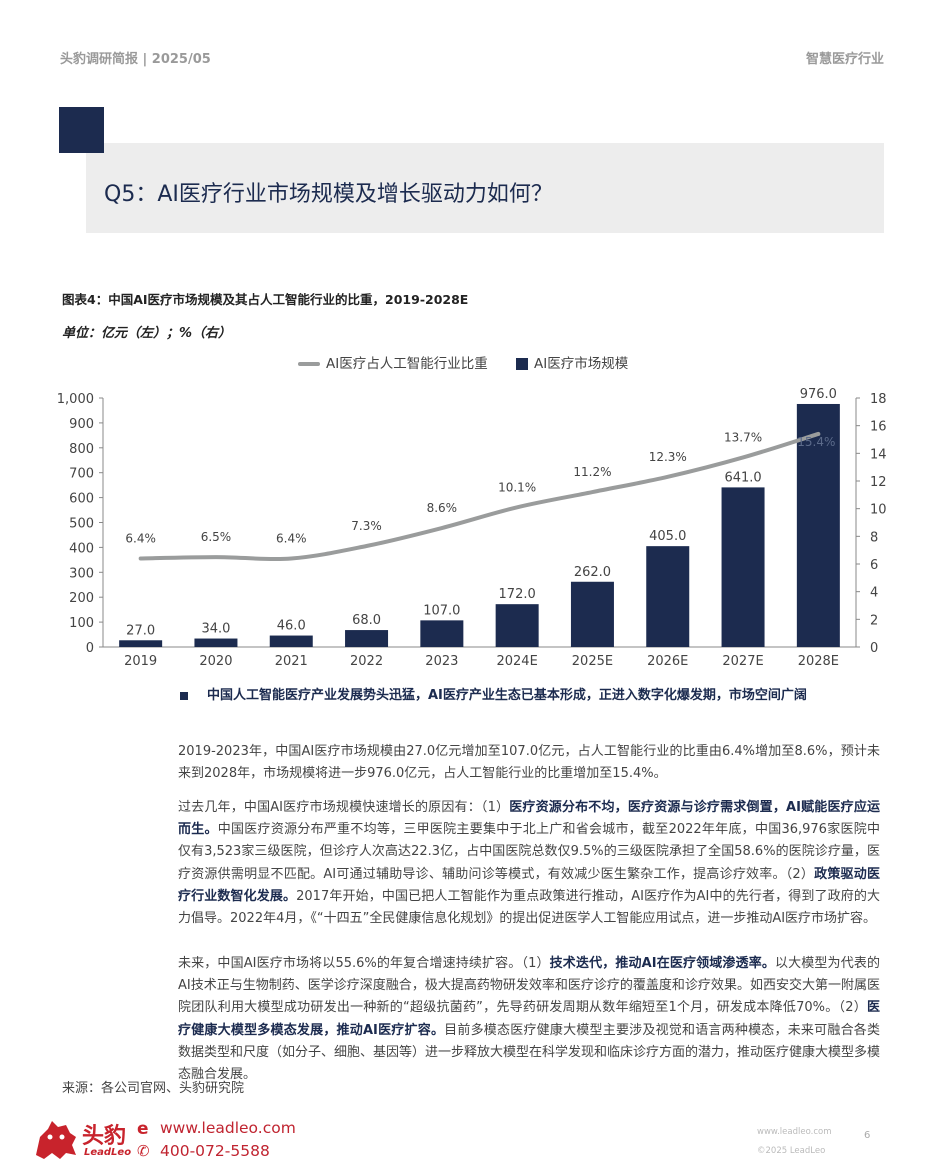 The width and height of the screenshot is (942, 1176). What do you see at coordinates (153, 1088) in the screenshot?
I see `source-note: 来源：各公司官网、头豹研究院` at bounding box center [153, 1088].